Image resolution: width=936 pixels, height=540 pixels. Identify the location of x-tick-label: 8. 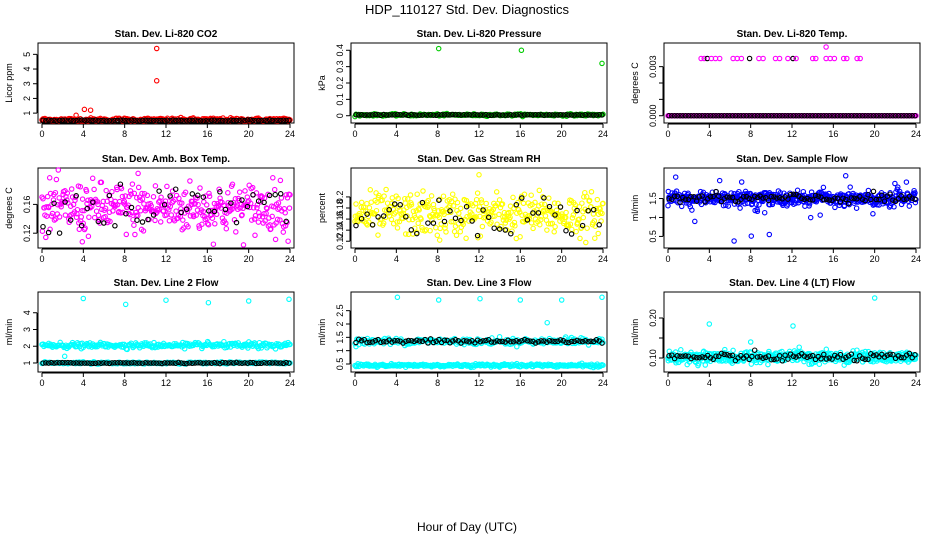
(437, 259).